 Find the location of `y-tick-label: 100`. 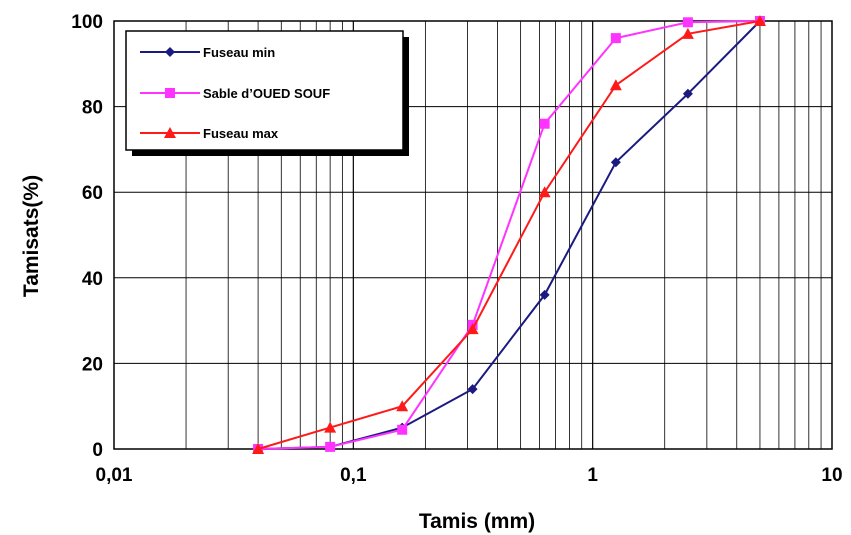

y-tick-label: 100 is located at coordinates (87, 22).